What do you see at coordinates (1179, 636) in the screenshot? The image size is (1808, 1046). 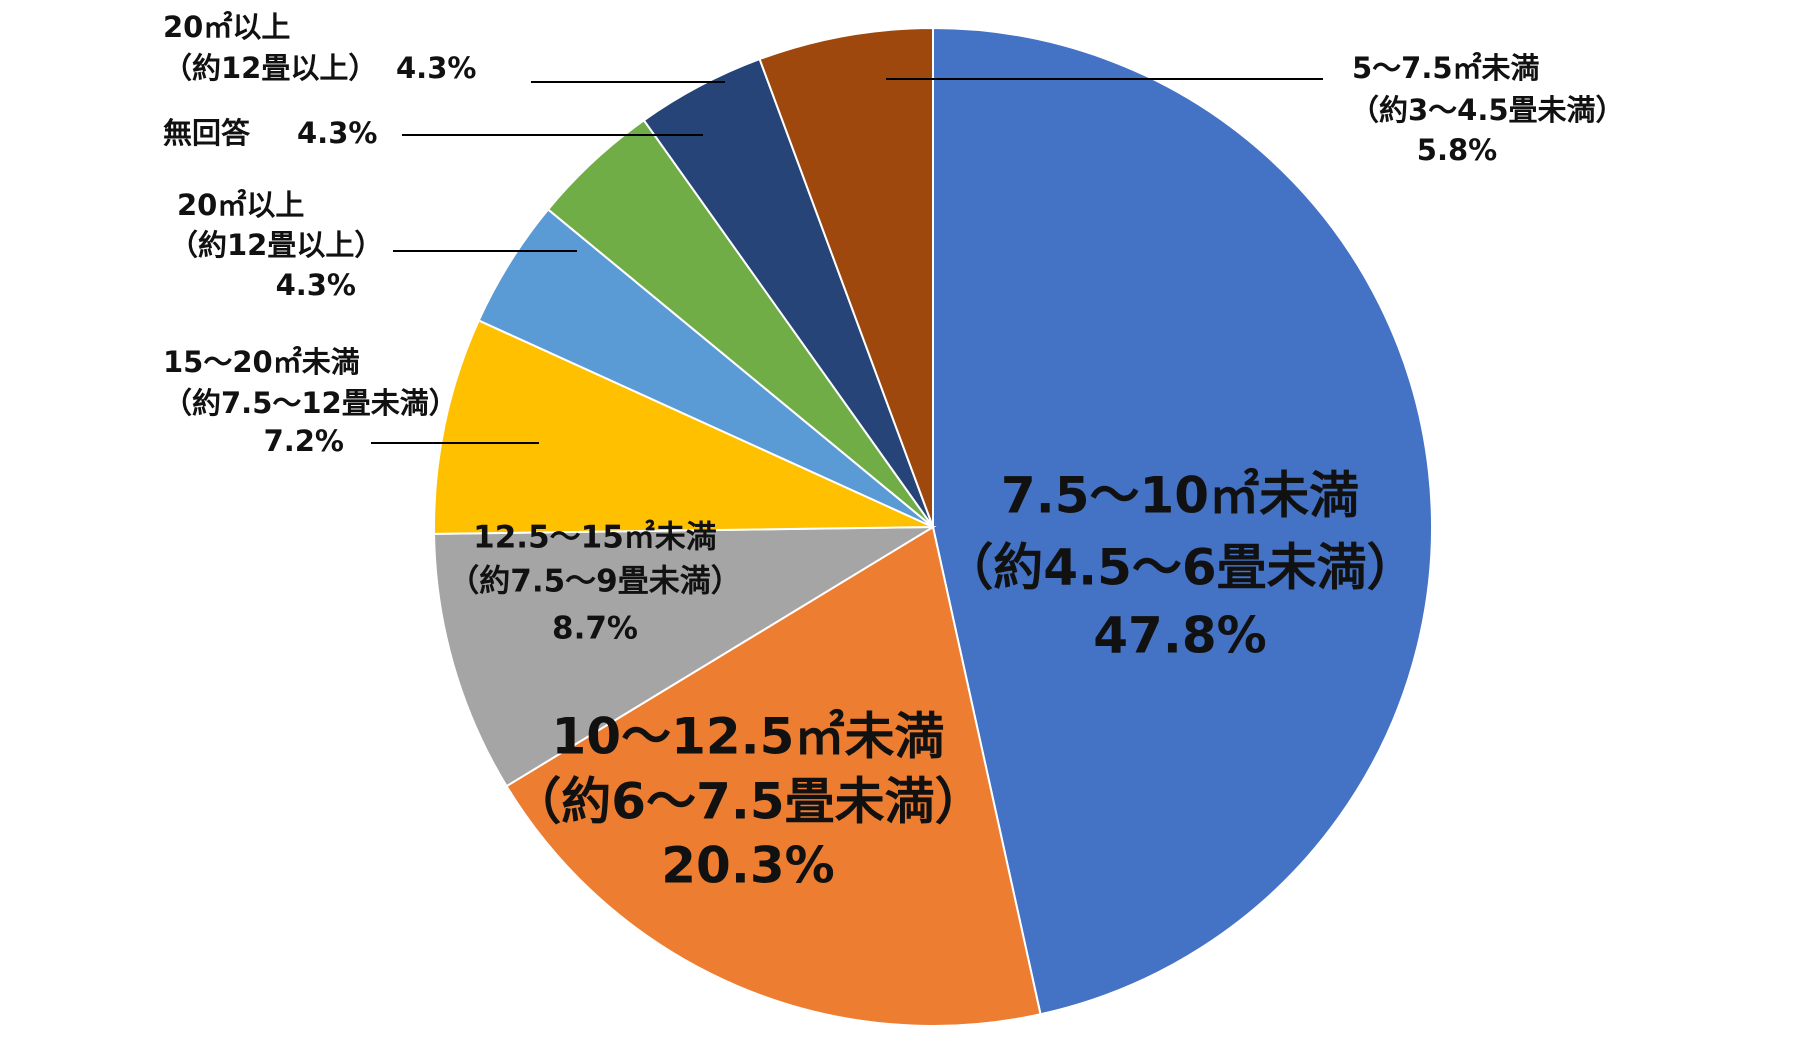 I see `value-label: 47.8%` at bounding box center [1179, 636].